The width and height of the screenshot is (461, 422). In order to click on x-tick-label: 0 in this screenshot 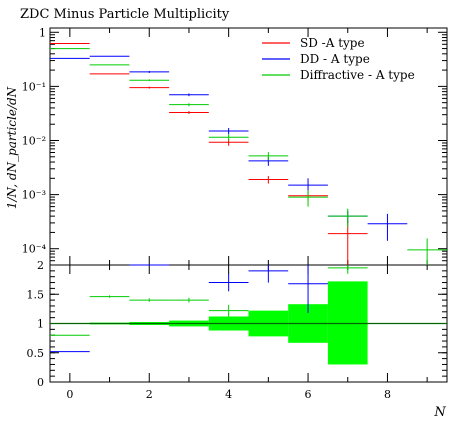, I will do `click(69, 394)`.